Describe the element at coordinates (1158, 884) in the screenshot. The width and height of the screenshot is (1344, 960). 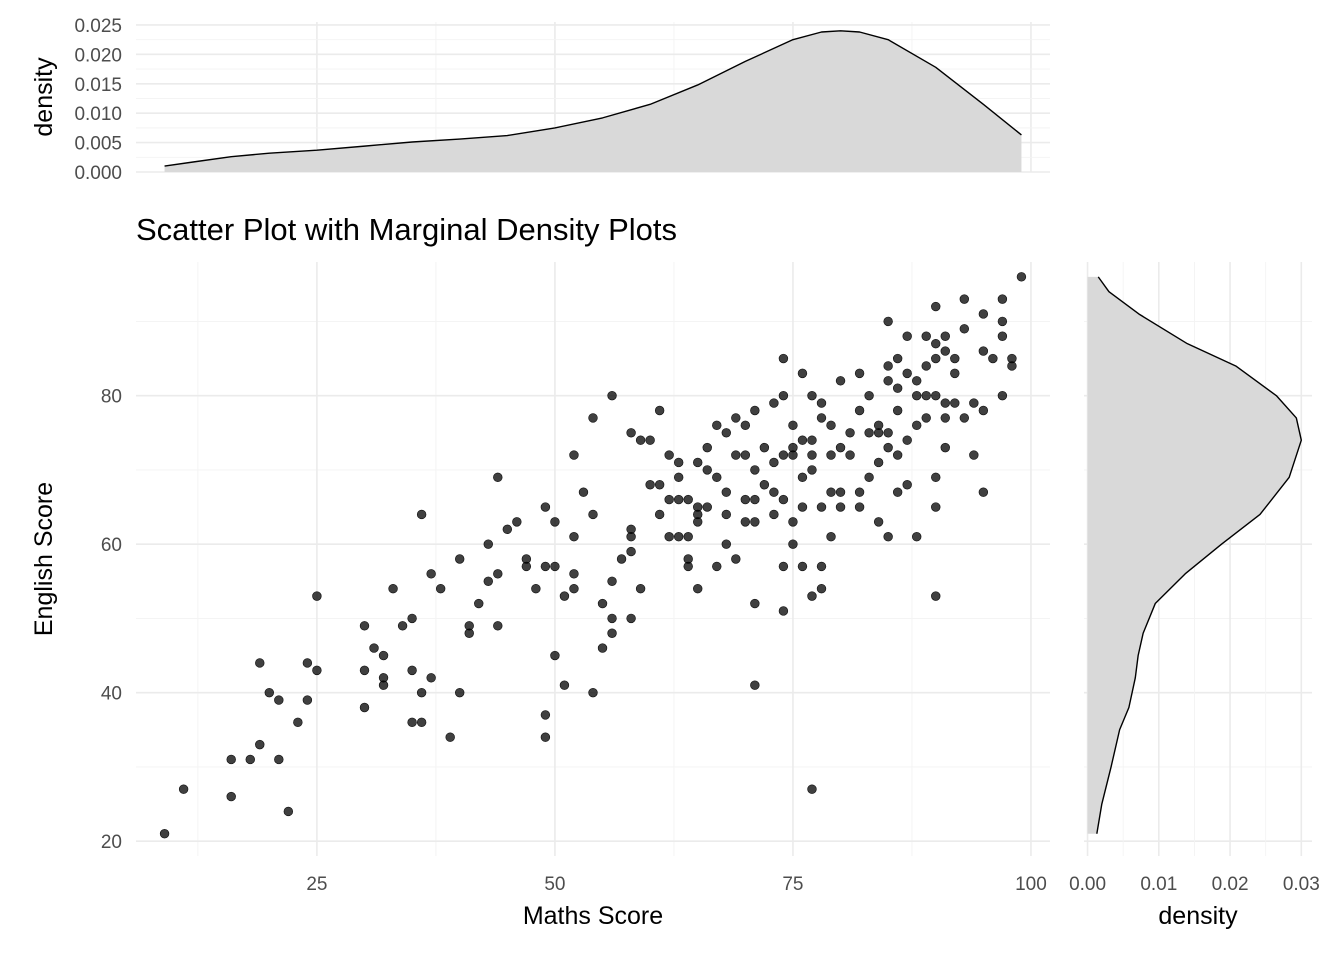
I see `x-tick-label: 0.01` at that location.